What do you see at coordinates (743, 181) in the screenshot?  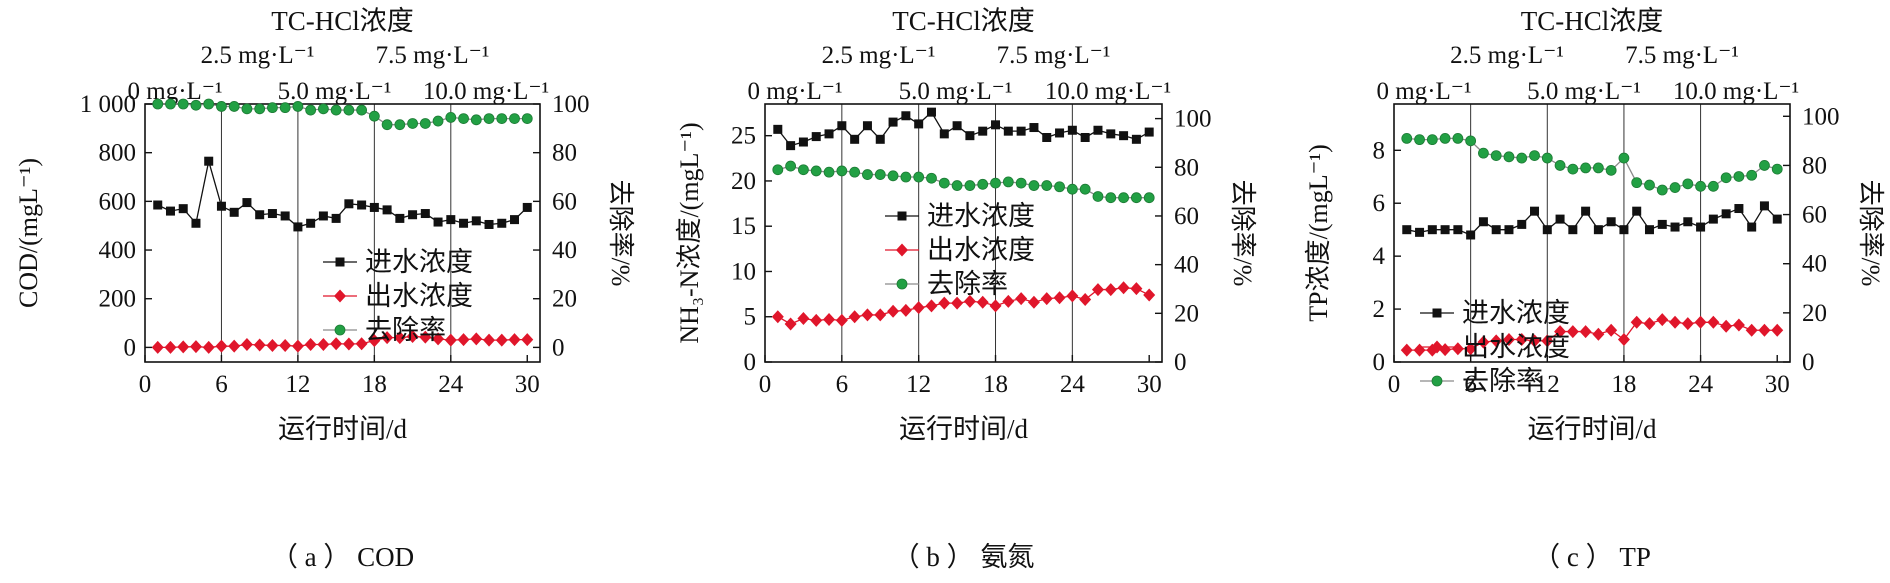 I see `y-tick-label: 20` at bounding box center [743, 181].